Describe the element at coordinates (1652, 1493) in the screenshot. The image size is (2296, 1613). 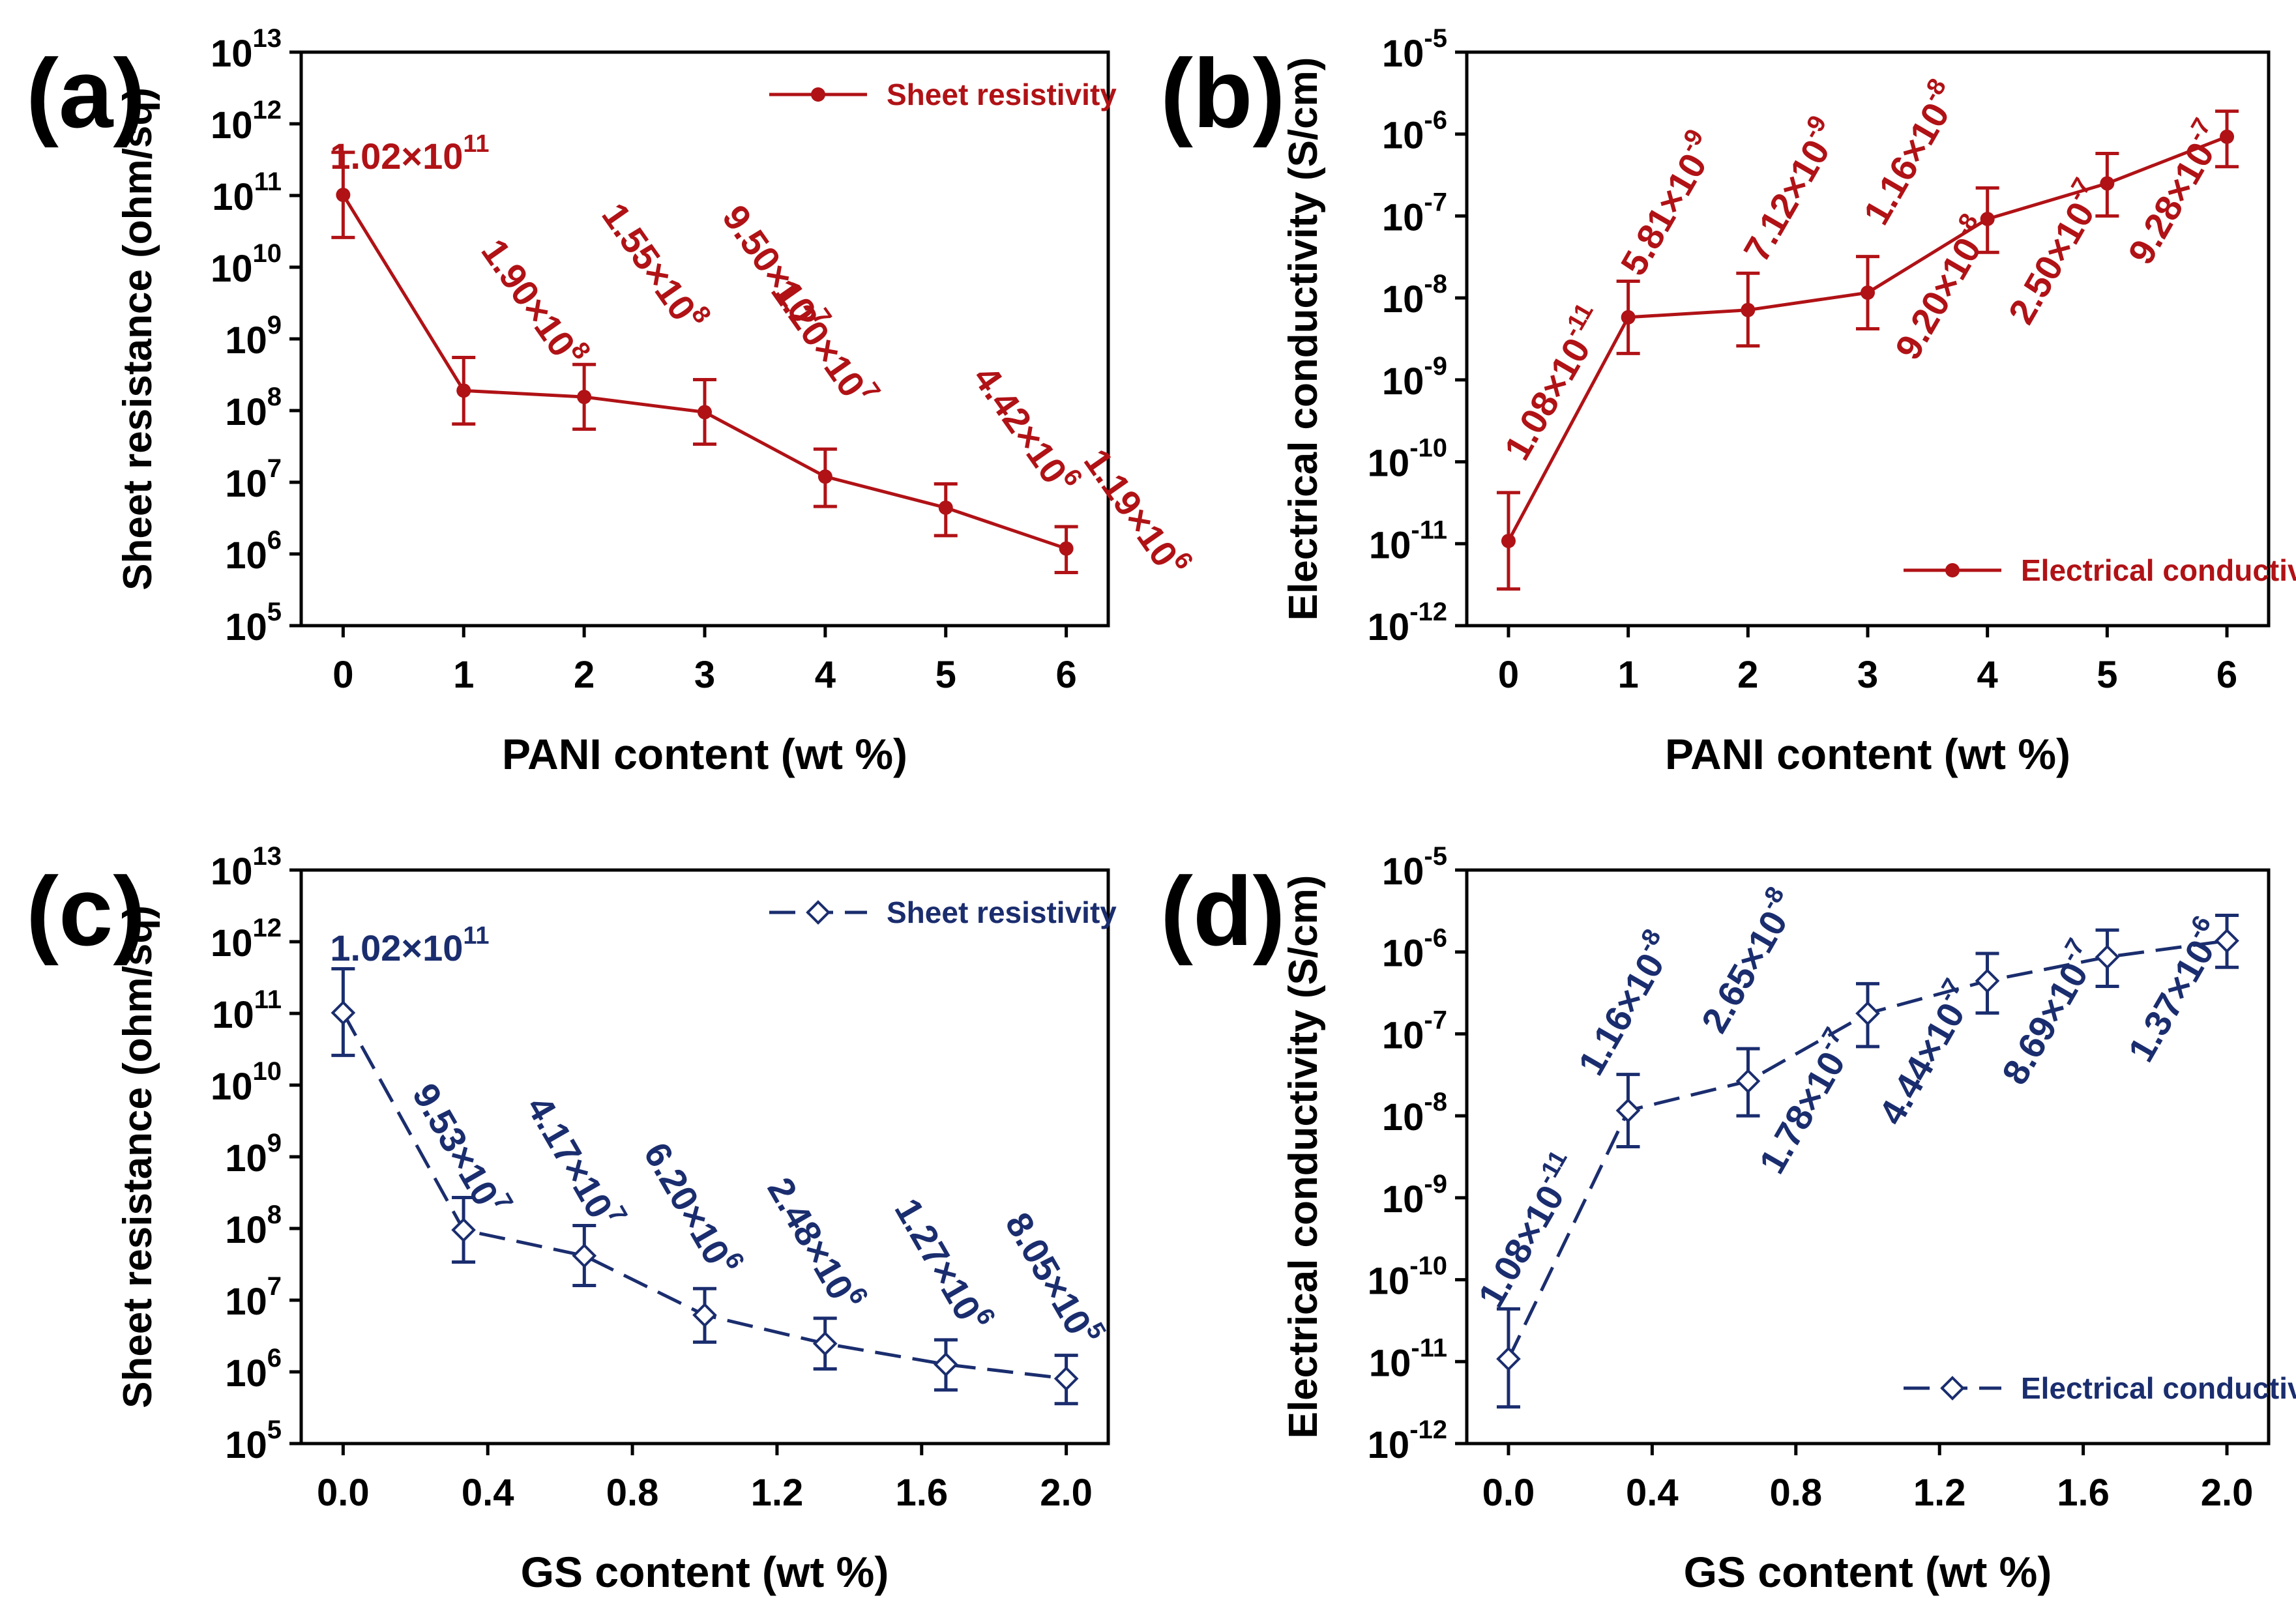
I see `x-tick-label: 0.4` at that location.